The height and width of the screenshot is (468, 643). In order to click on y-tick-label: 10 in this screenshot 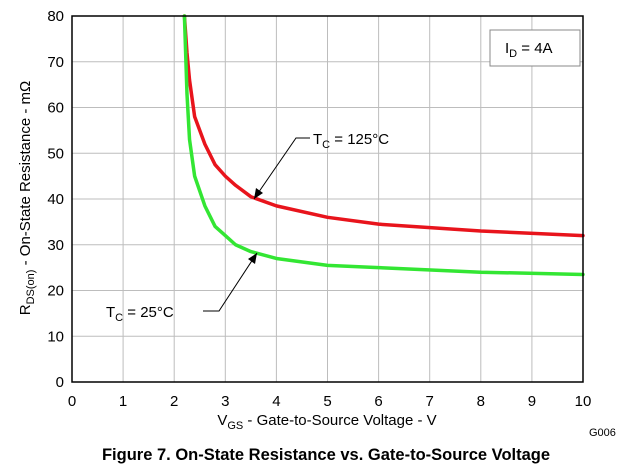, I will do `click(55, 336)`.